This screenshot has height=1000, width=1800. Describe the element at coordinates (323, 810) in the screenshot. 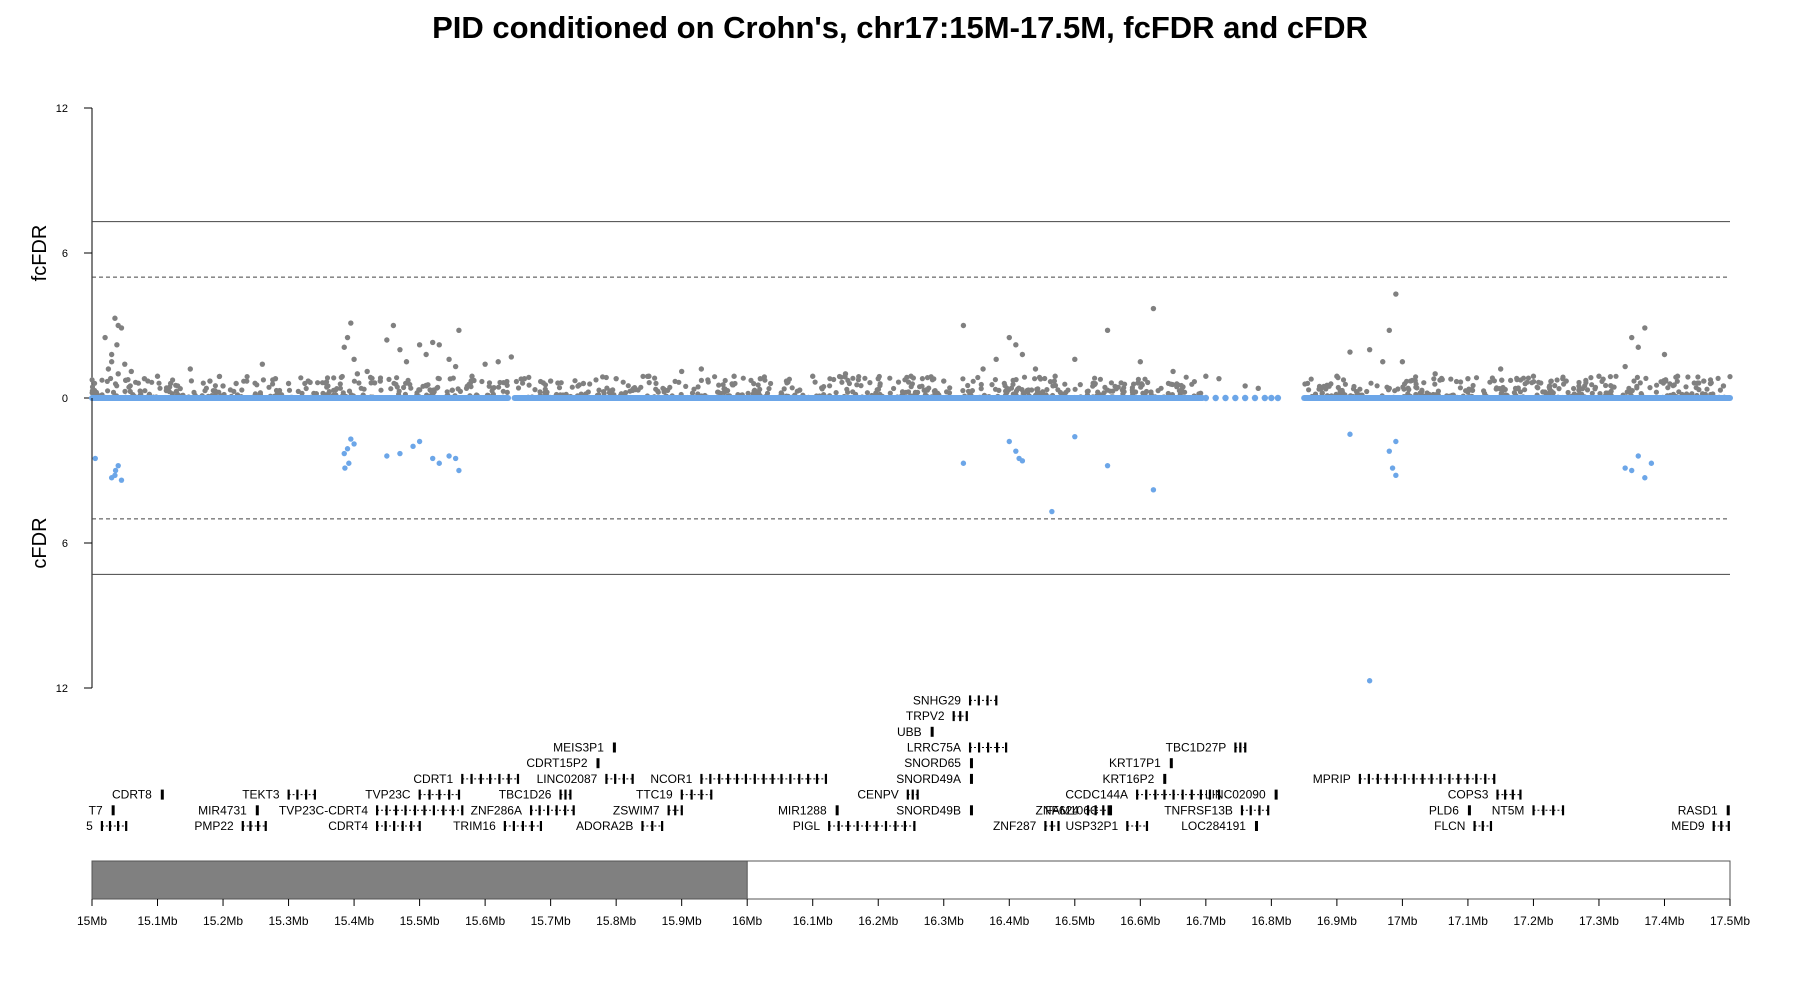

I see `gene-label: TVP23C-CDRT4` at that location.